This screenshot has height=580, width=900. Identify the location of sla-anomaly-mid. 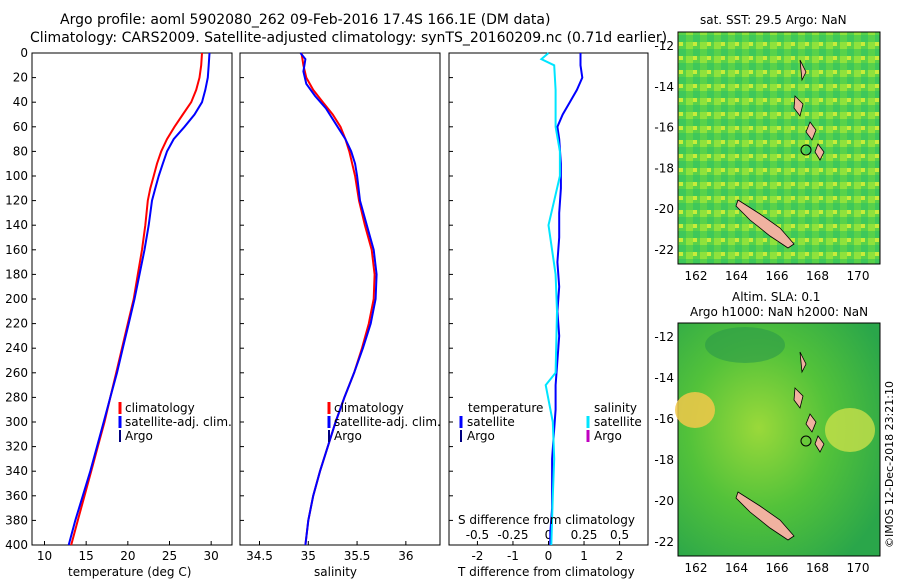
(850, 430).